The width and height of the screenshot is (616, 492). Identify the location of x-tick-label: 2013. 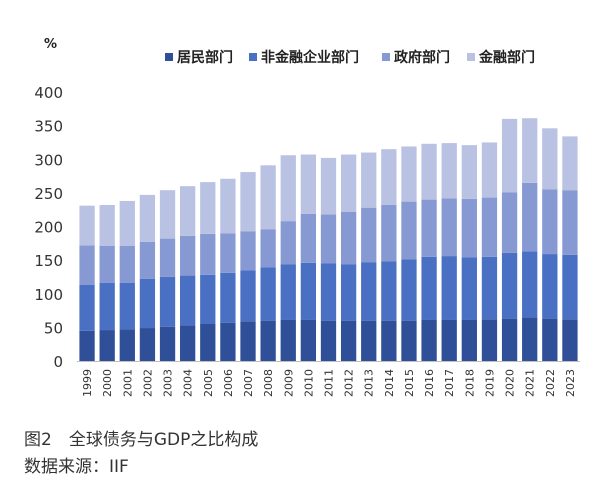
(369, 383).